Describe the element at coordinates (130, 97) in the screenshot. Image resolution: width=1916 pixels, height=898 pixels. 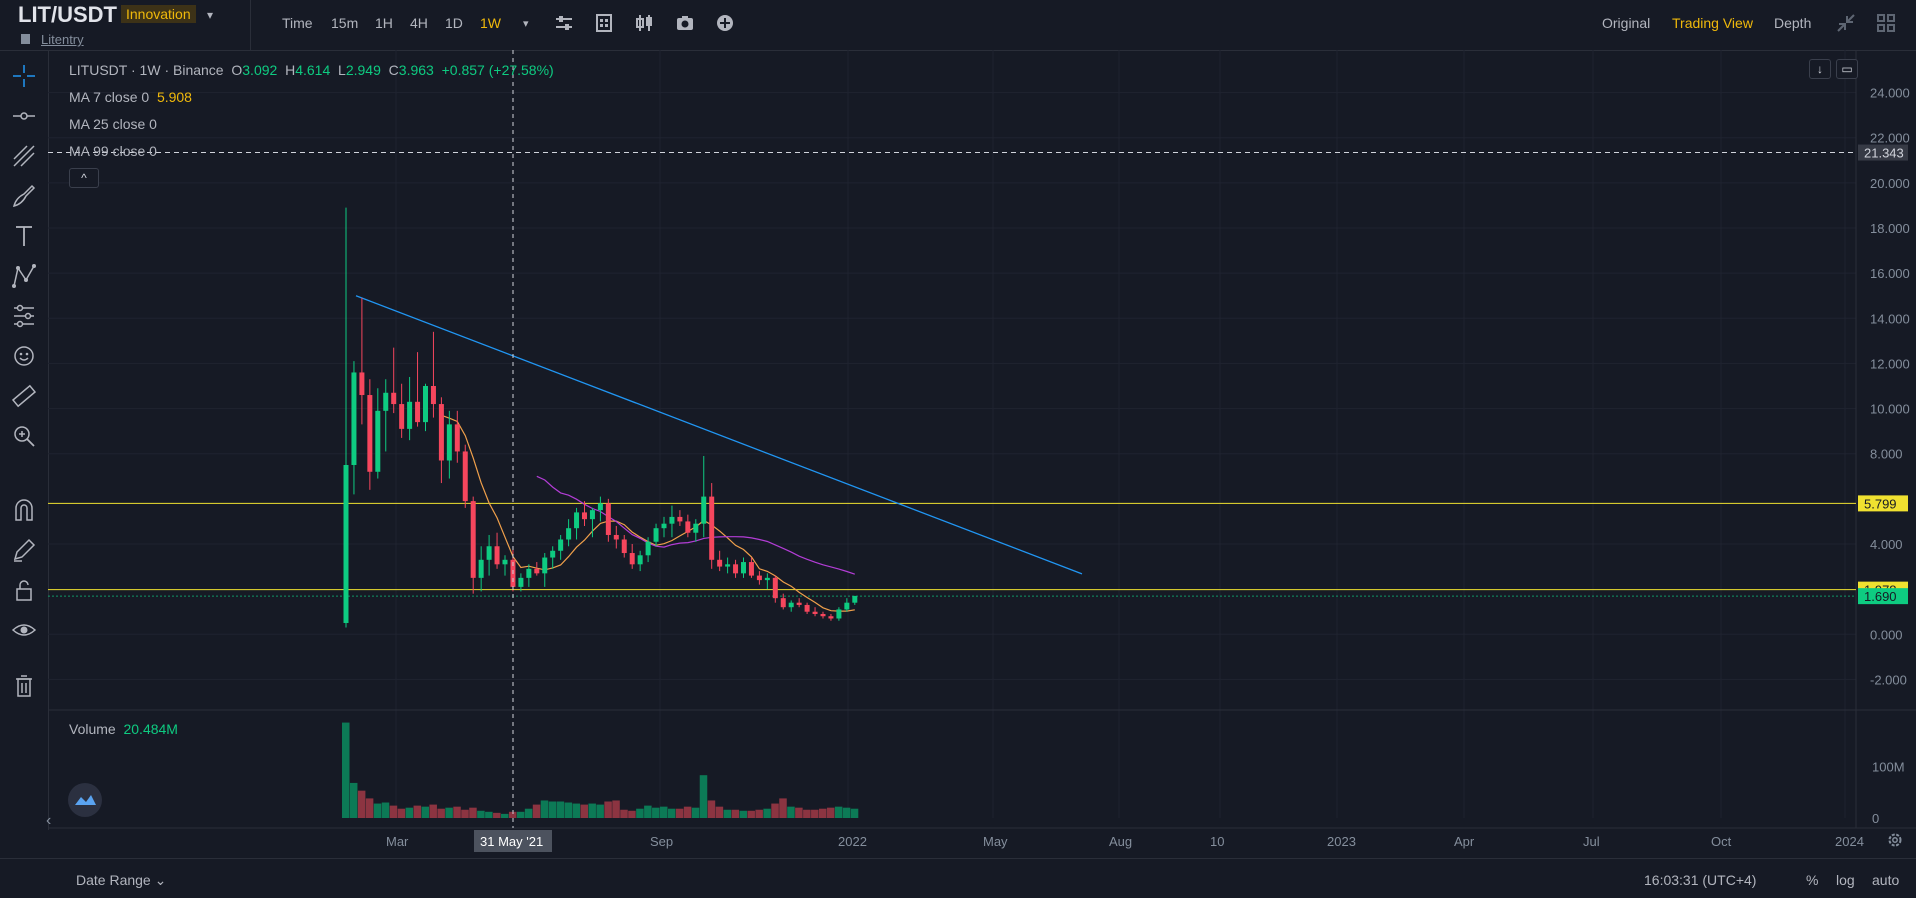
I see `ma7-legend: MA 7 close 0 5.908` at that location.